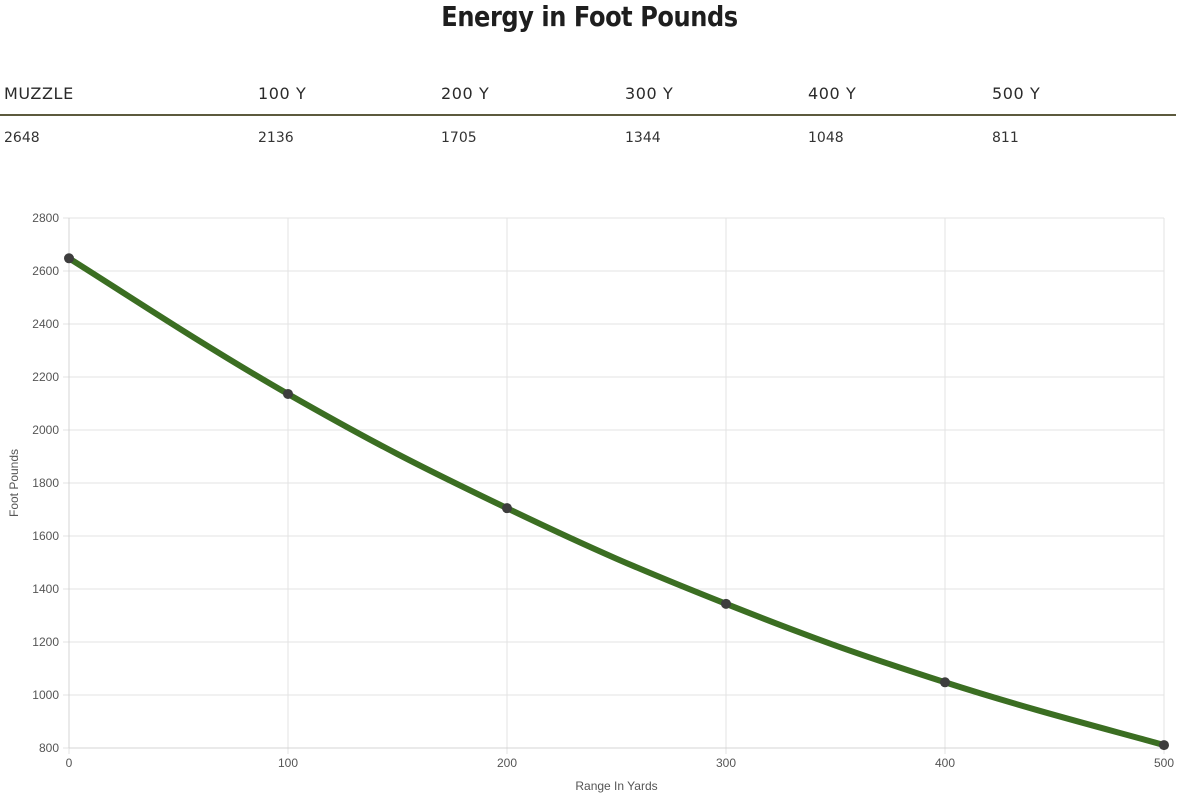 The height and width of the screenshot is (794, 1179). What do you see at coordinates (1164, 763) in the screenshot?
I see `x-tick-label: 500` at bounding box center [1164, 763].